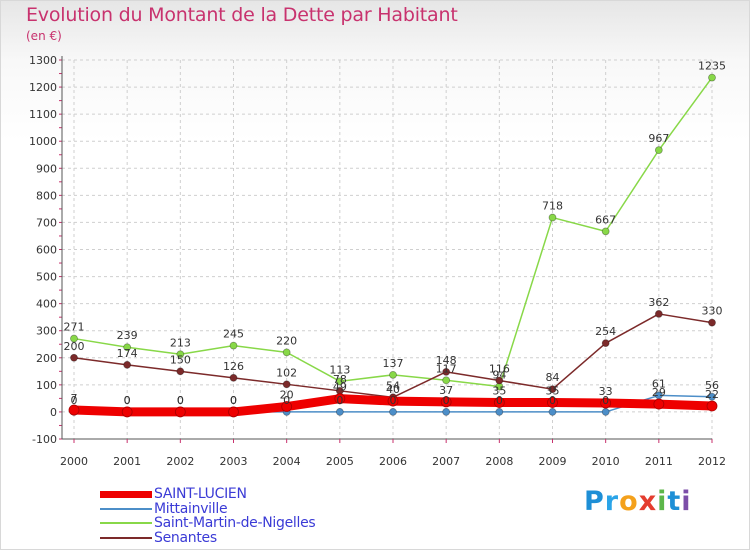 This screenshot has height=550, width=750. I want to click on data-label: 245, so click(233, 334).